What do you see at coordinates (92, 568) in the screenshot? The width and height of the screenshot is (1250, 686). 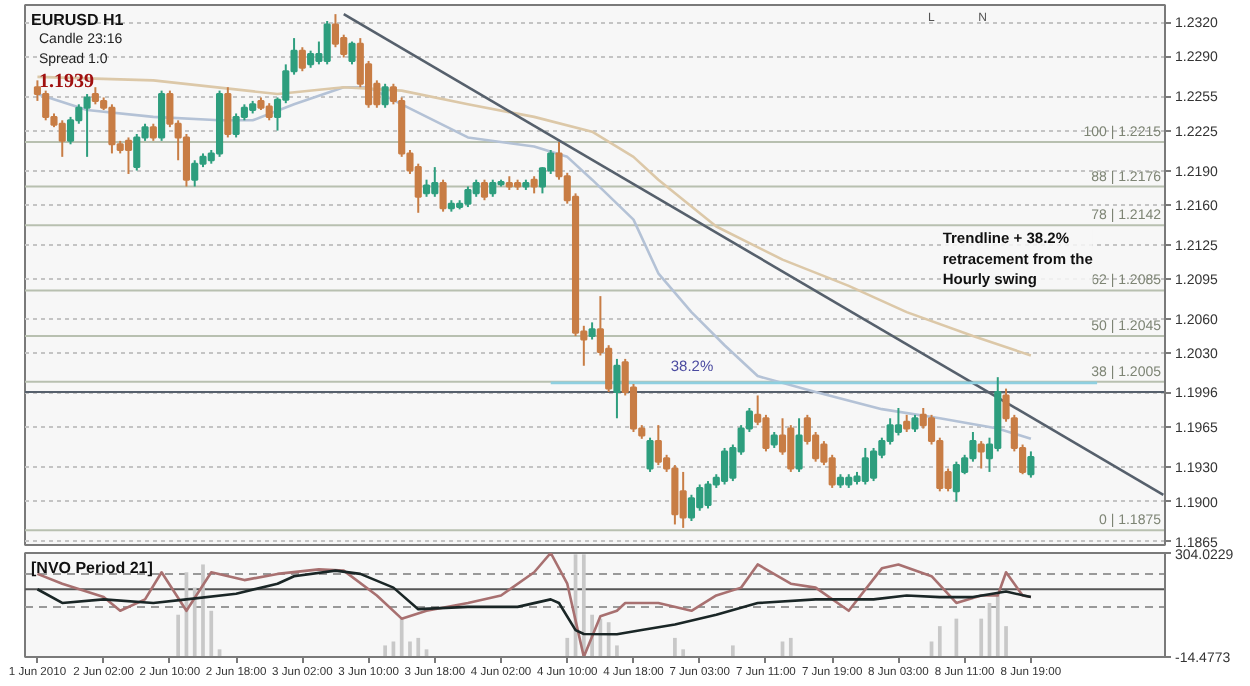 I see `chart-title: [NVO Period 21]` at bounding box center [92, 568].